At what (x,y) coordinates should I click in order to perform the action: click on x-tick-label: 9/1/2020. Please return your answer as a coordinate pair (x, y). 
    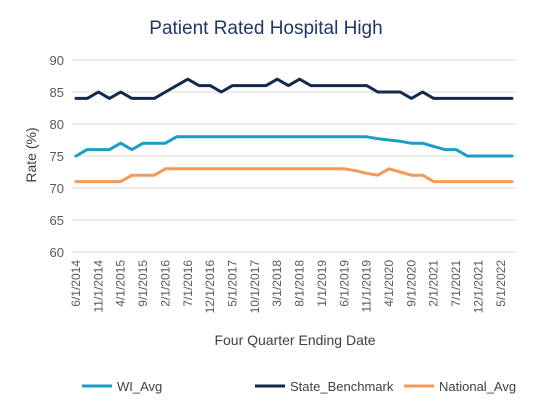
    Looking at the image, I should click on (411, 283).